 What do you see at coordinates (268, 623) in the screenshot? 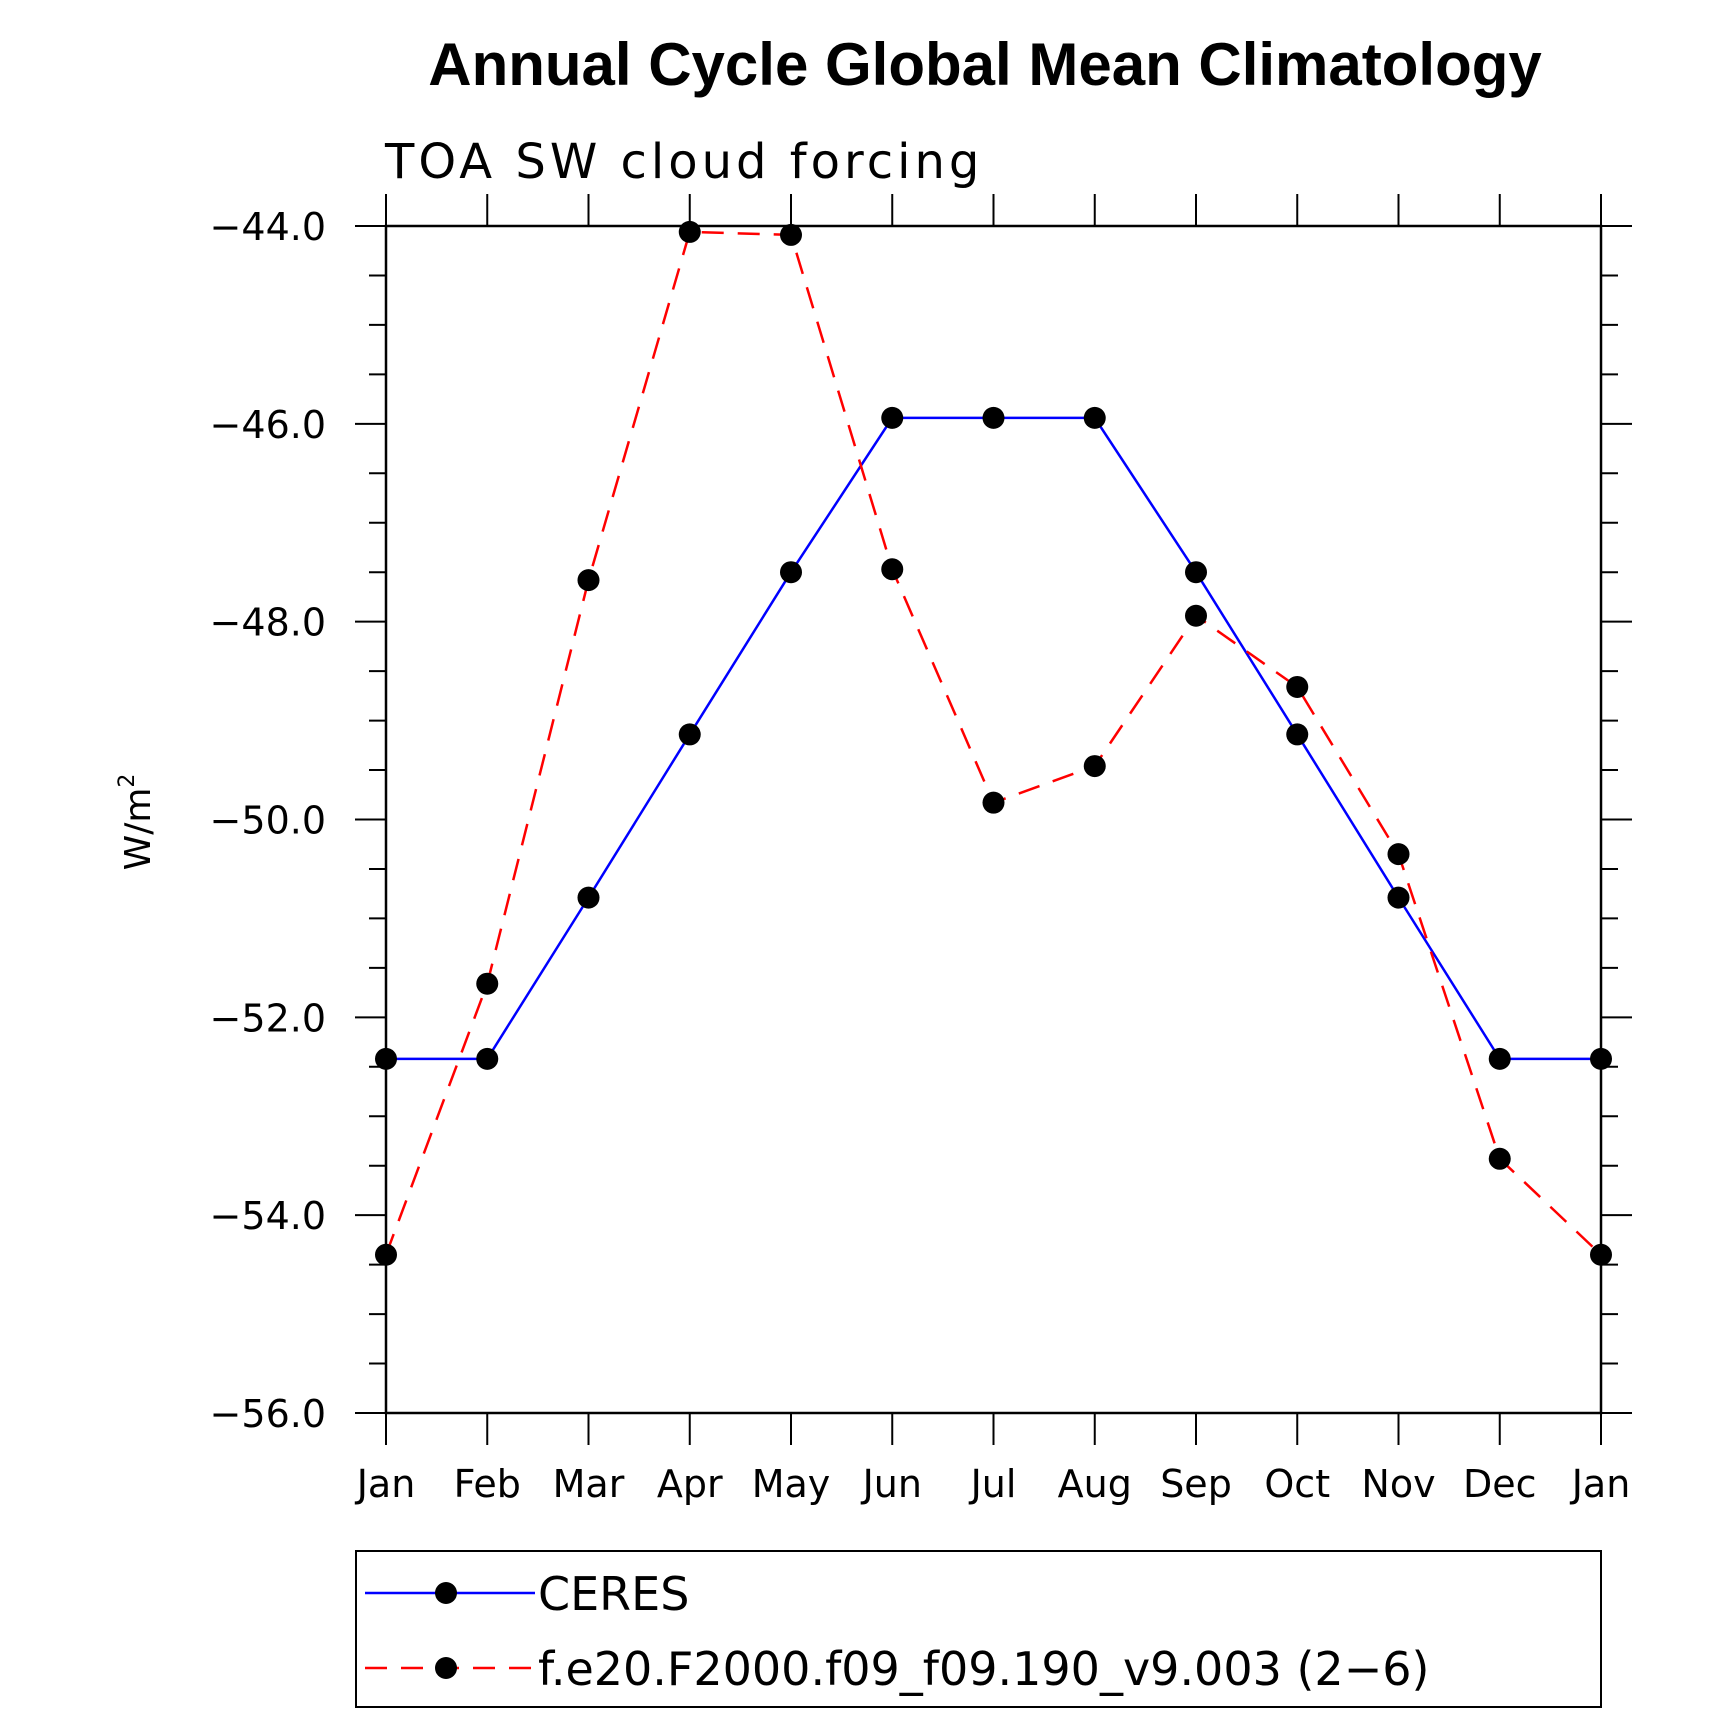
I see `y-tick-label: −48.0` at bounding box center [268, 623].